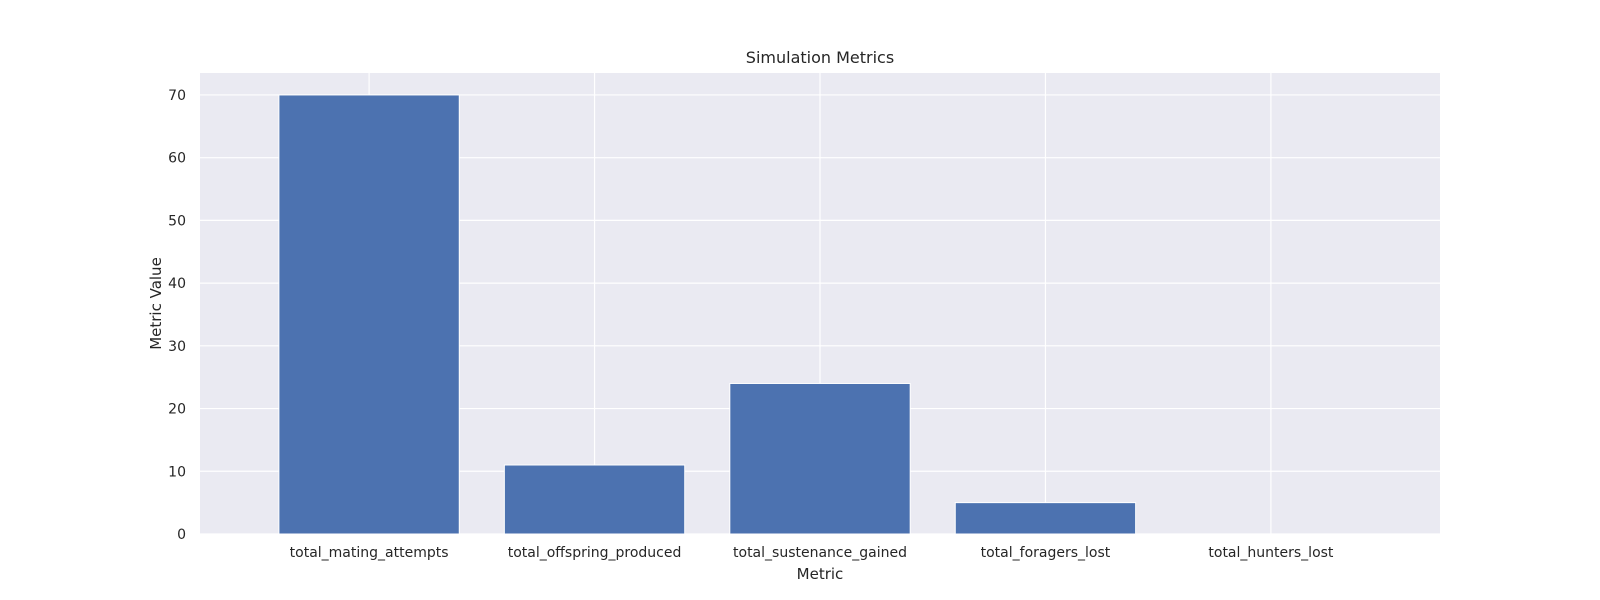  What do you see at coordinates (595, 553) in the screenshot?
I see `x-tick-label: total_offspring_produced` at bounding box center [595, 553].